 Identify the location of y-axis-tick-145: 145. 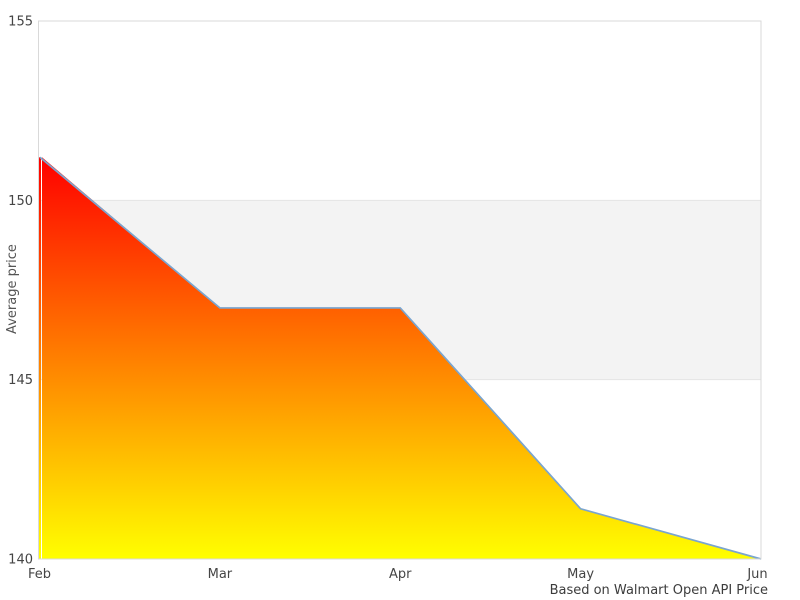
(20, 380).